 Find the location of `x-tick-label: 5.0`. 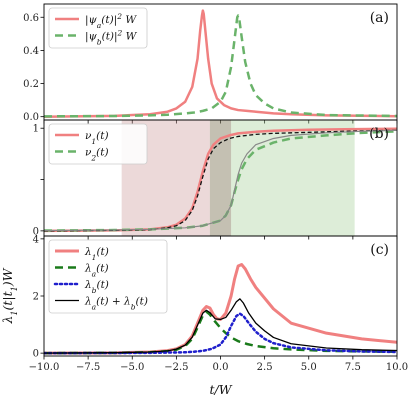

x-tick-label: 5.0 is located at coordinates (309, 367).